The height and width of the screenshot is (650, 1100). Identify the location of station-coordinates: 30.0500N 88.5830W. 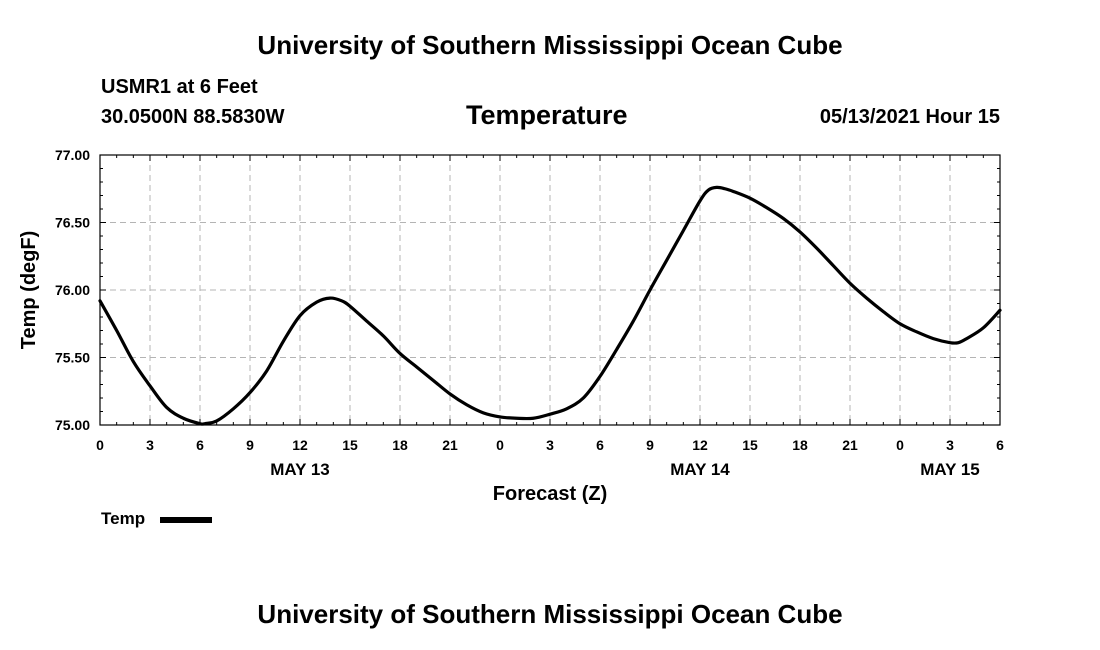
(193, 117).